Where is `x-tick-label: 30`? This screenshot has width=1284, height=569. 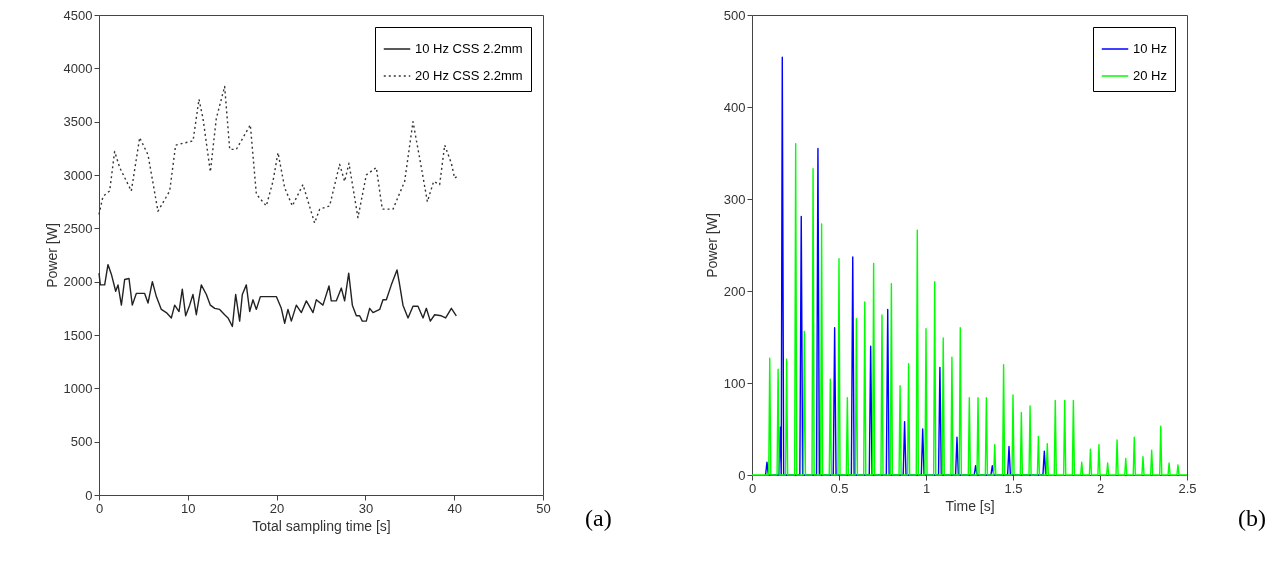 x-tick-label: 30 is located at coordinates (366, 508).